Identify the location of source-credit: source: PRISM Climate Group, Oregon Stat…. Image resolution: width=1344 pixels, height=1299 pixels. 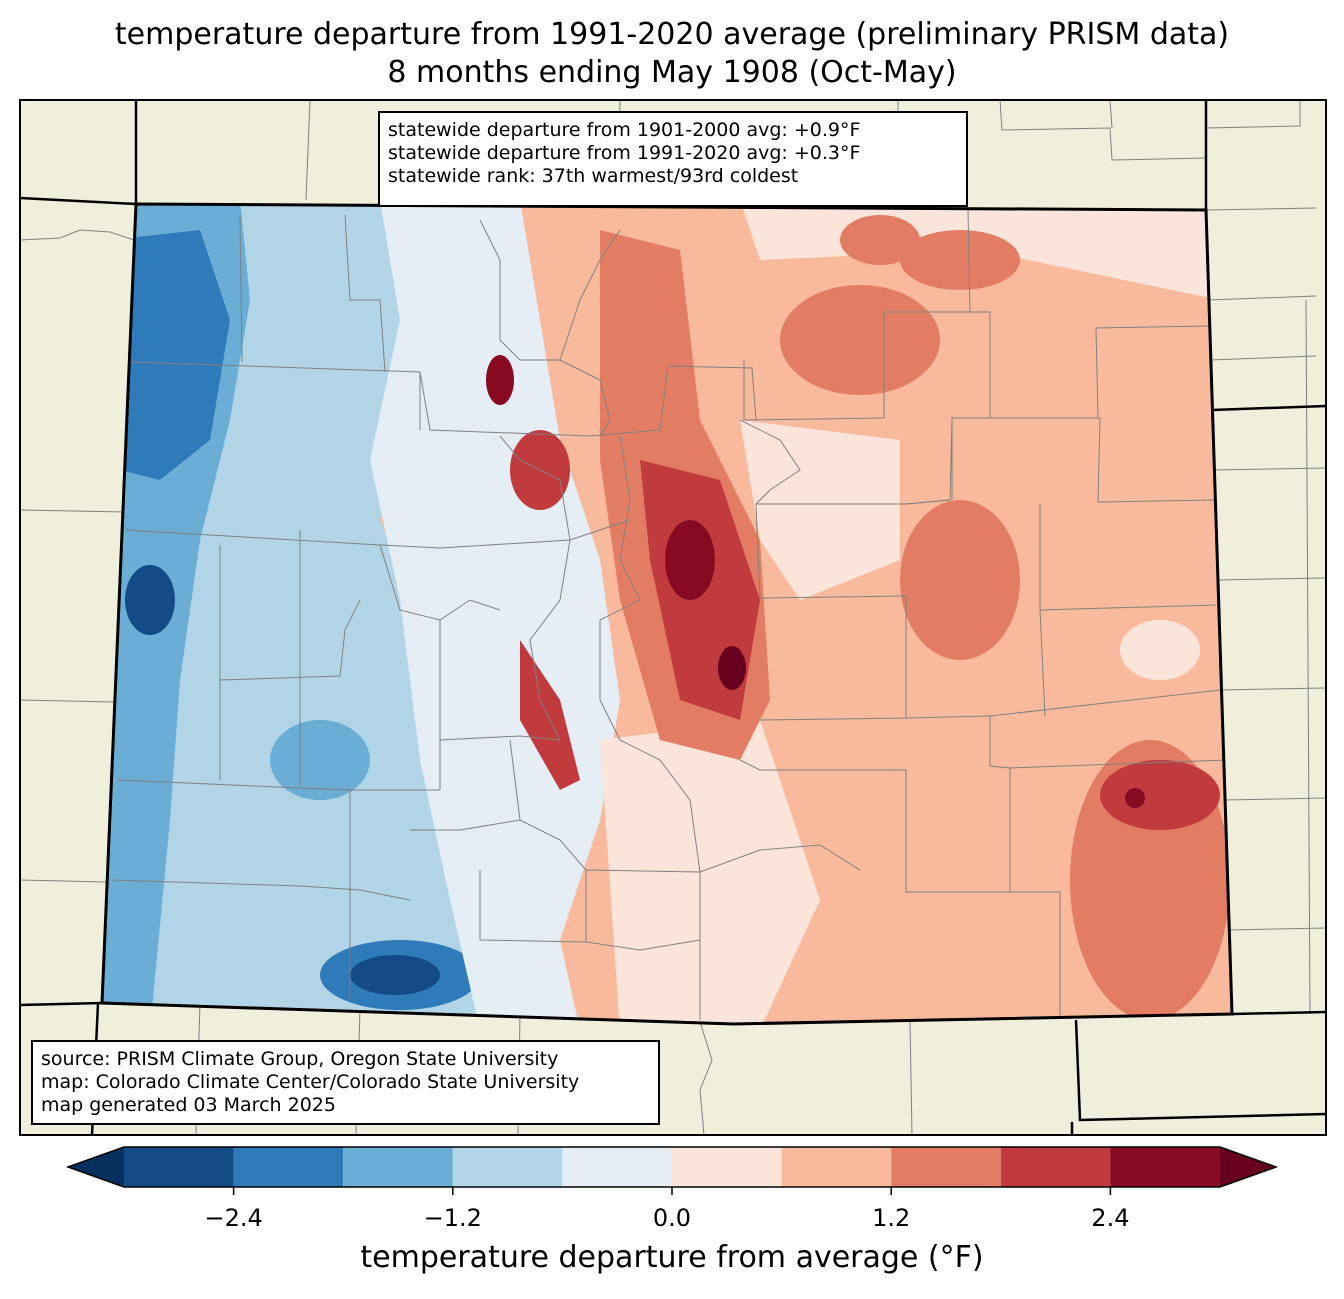
(300, 1059).